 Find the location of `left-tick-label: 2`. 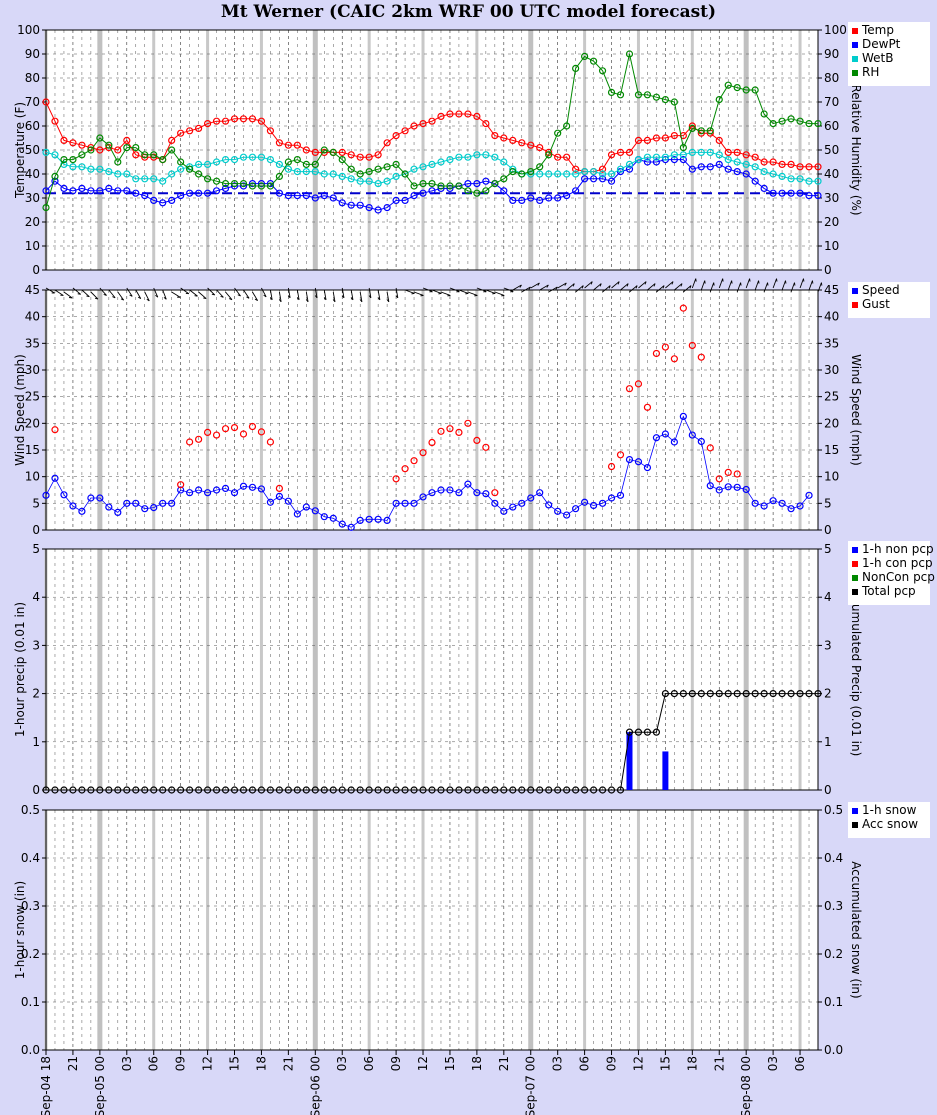

left-tick-label: 2 is located at coordinates (36, 694).